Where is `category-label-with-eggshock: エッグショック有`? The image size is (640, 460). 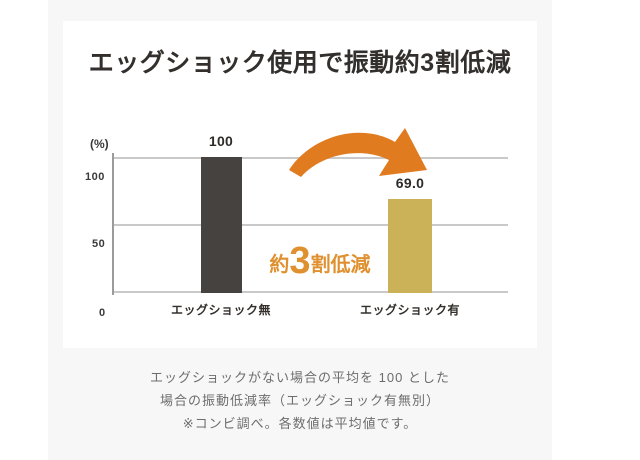
category-label-with-eggshock: エッグショック有 is located at coordinates (409, 310).